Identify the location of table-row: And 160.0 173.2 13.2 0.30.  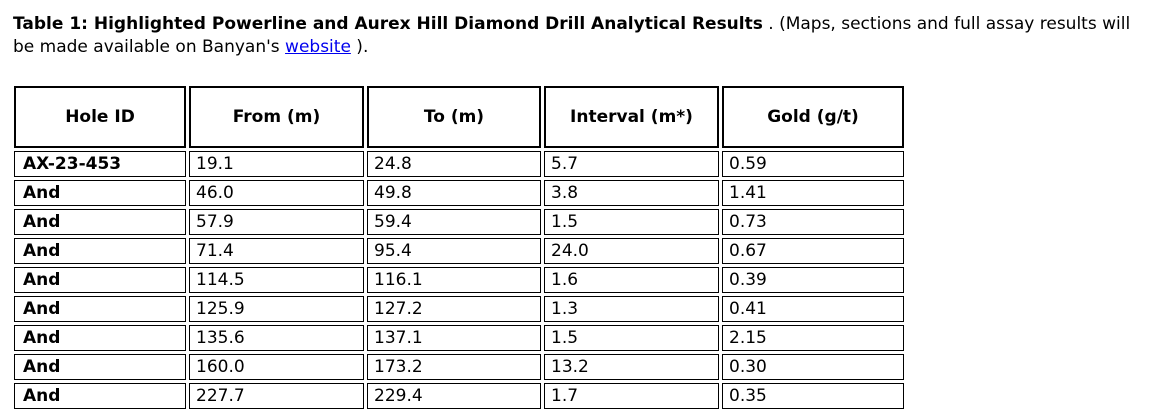
(459, 367).